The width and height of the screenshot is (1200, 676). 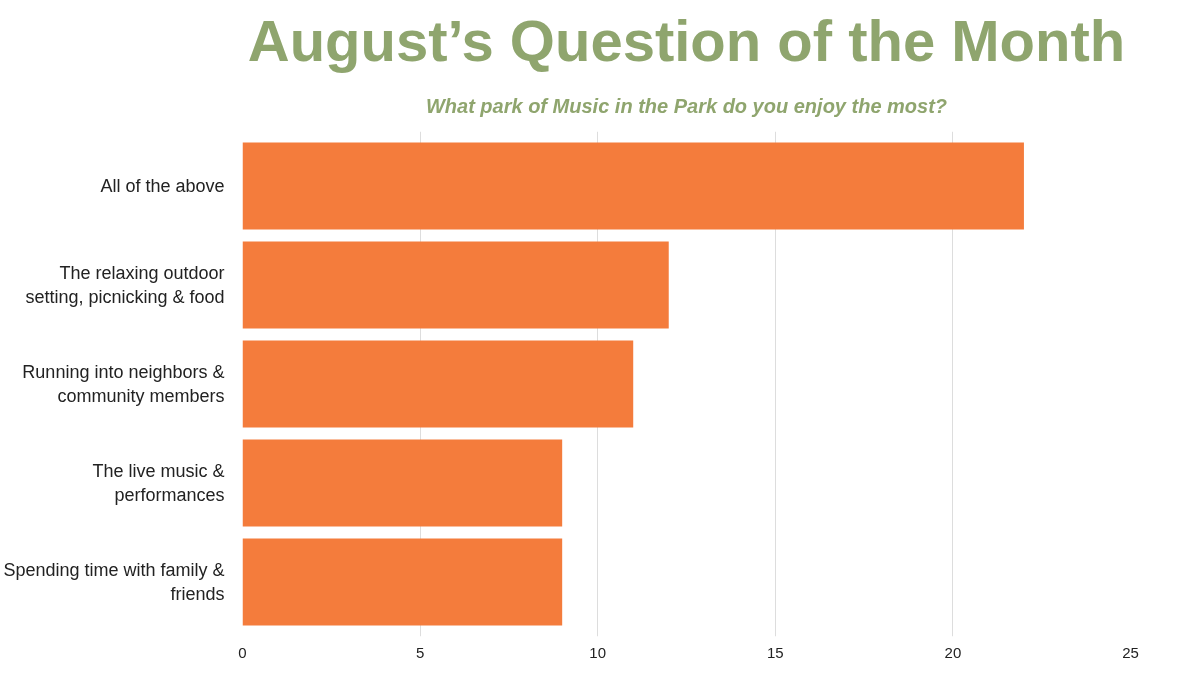 I want to click on x-tick-label: 5, so click(x=420, y=652).